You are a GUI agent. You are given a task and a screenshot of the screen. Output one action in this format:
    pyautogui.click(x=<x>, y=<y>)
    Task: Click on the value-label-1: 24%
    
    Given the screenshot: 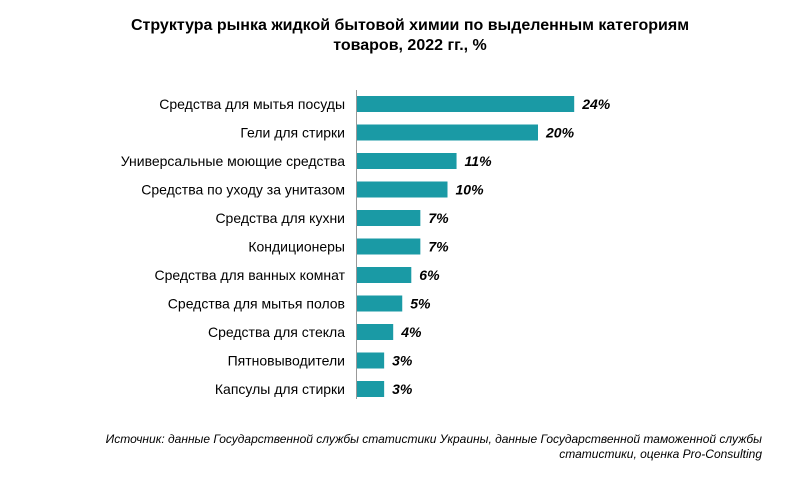 What is the action you would take?
    pyautogui.click(x=596, y=104)
    